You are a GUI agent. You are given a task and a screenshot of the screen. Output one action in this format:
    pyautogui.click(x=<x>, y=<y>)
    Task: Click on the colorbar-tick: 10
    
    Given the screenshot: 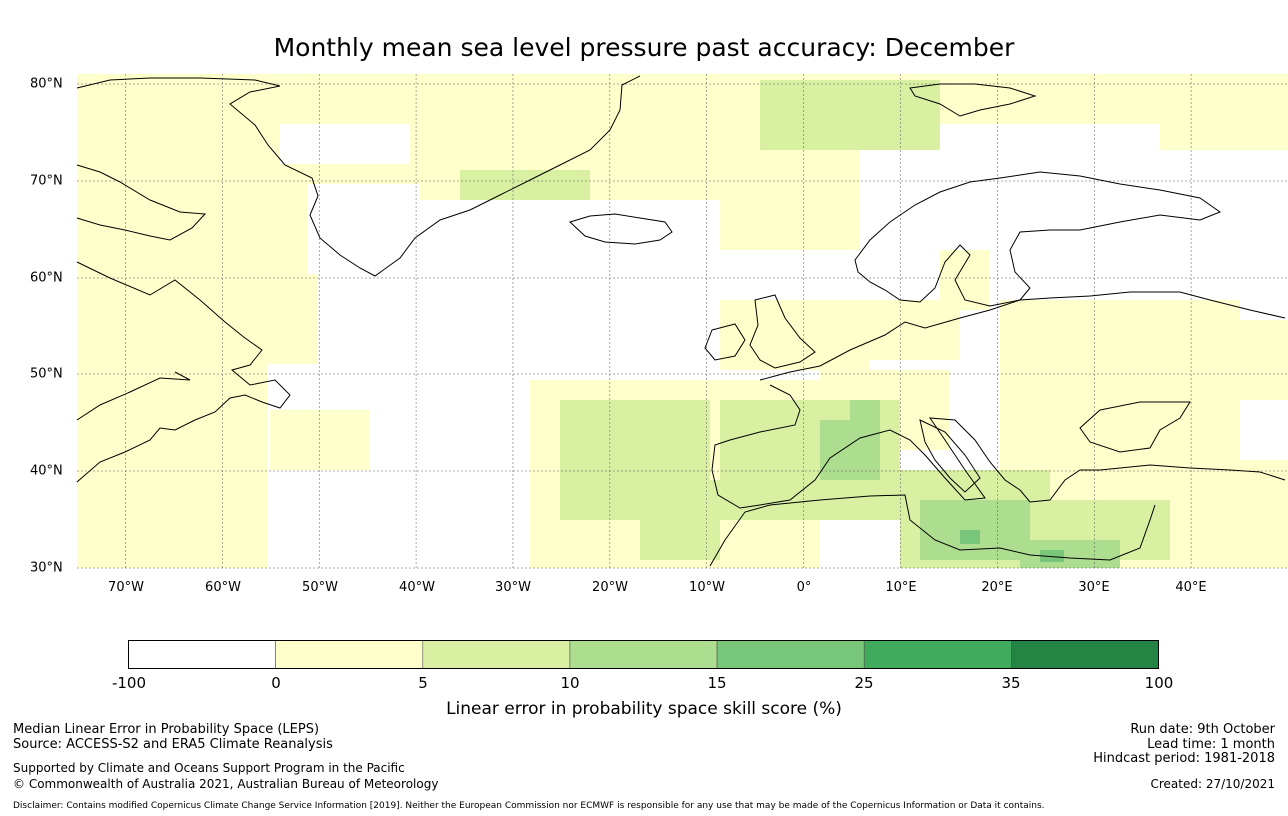 What is the action you would take?
    pyautogui.click(x=570, y=683)
    